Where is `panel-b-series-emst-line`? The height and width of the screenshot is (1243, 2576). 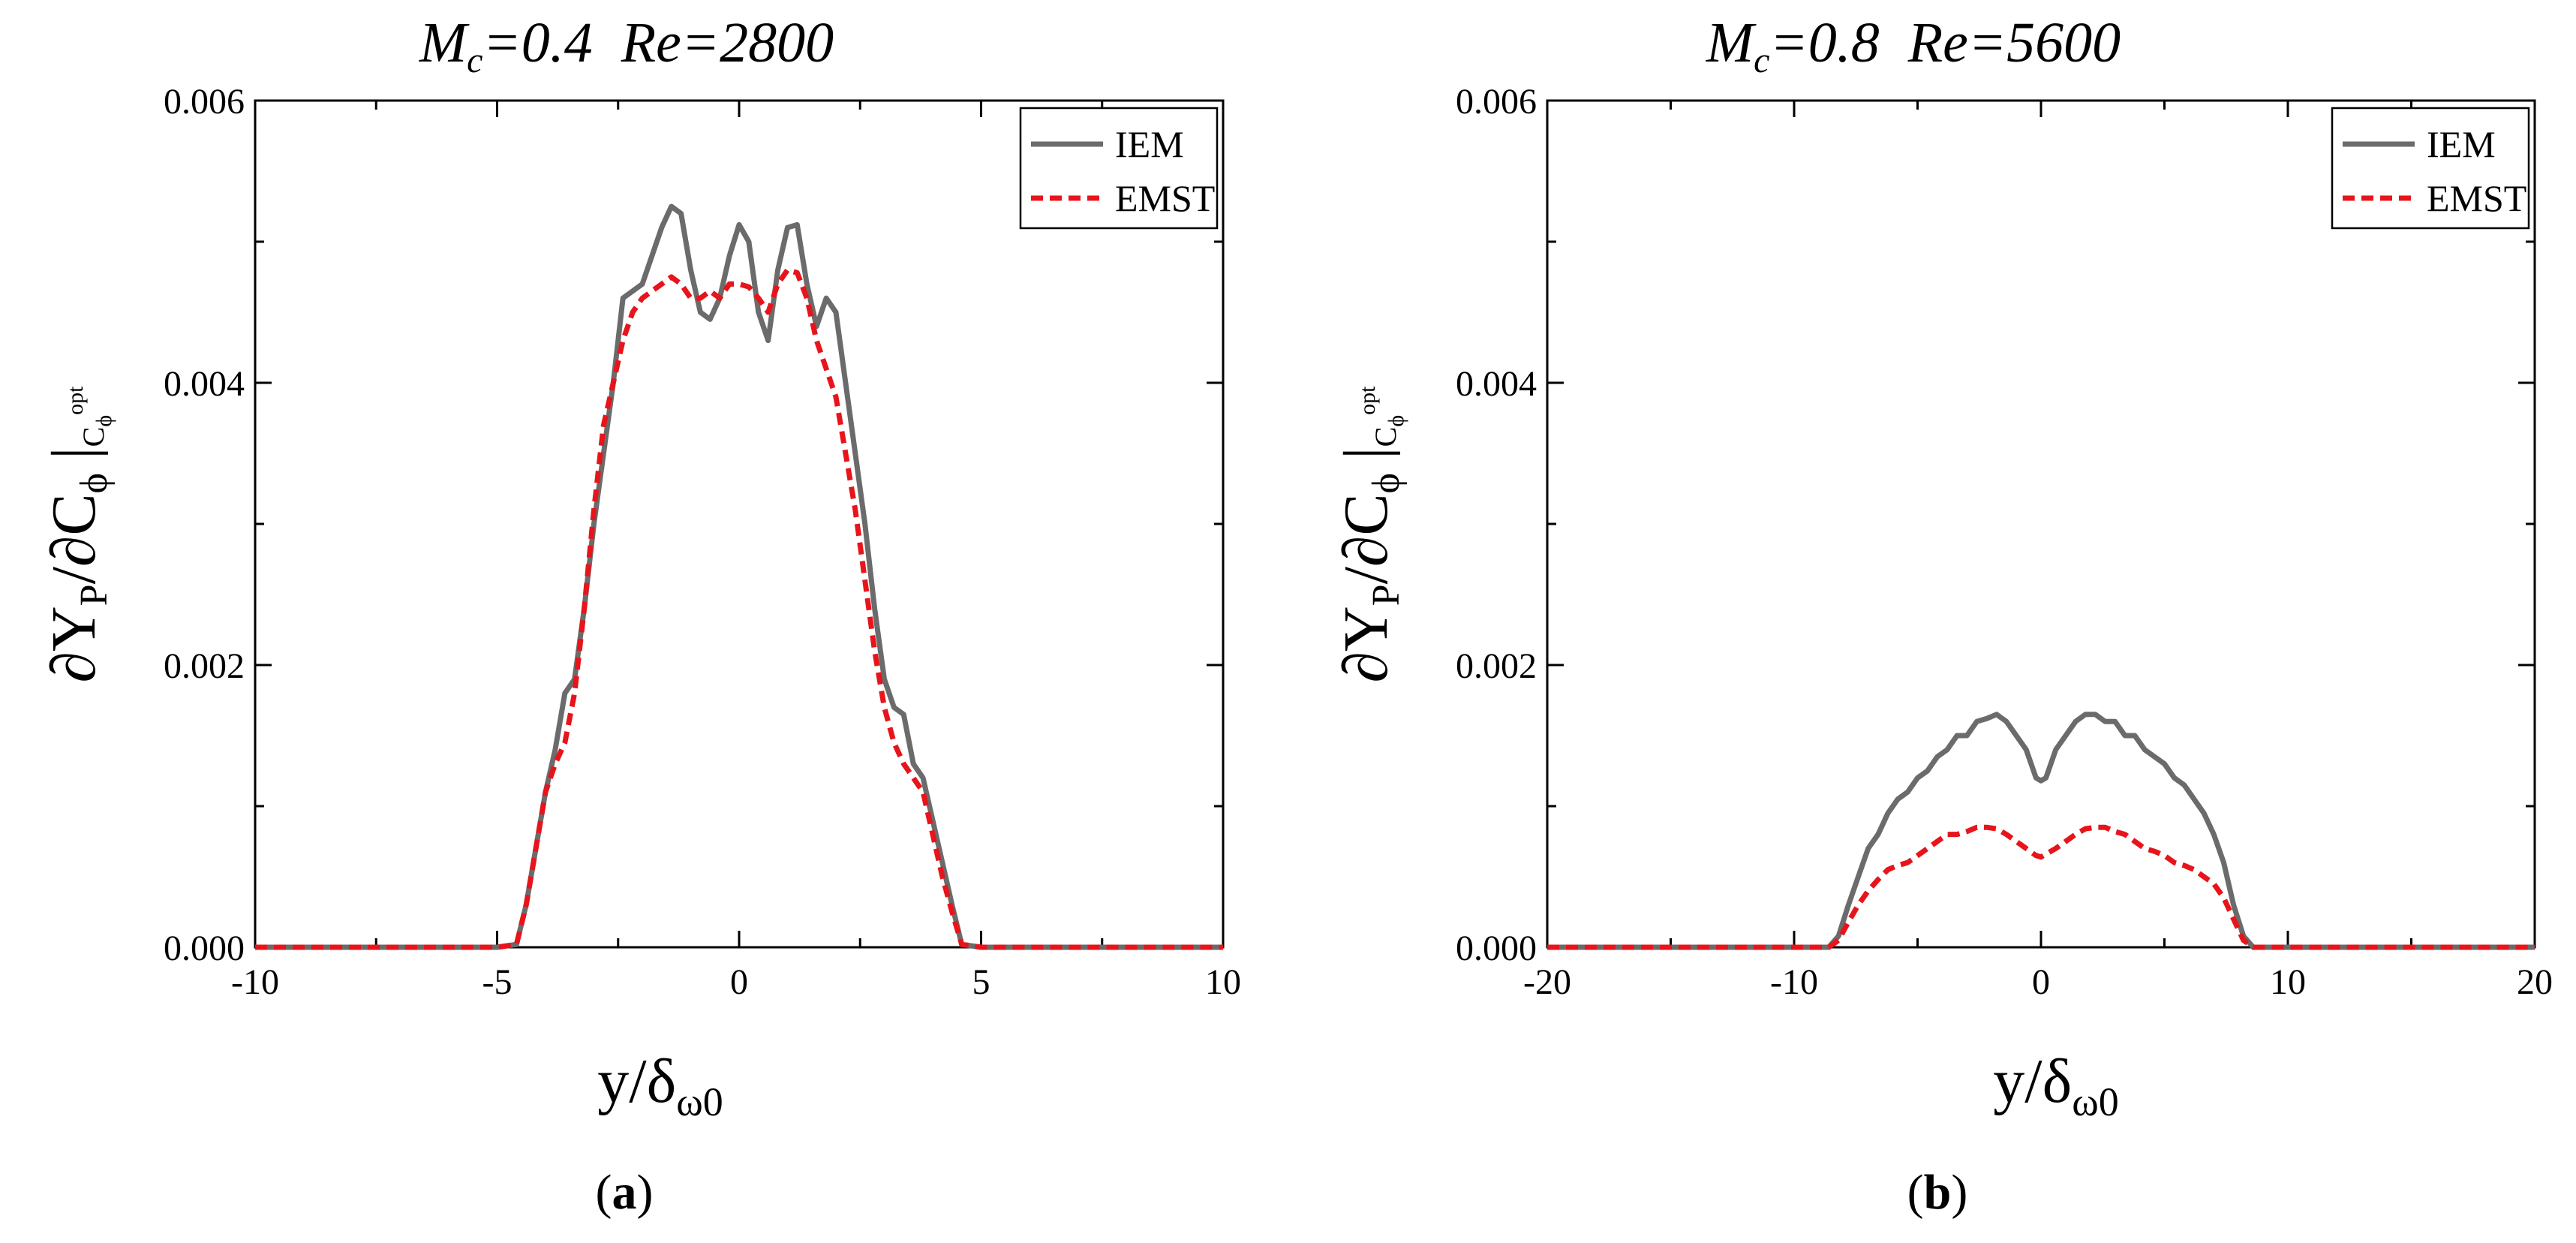
panel-b-series-emst-line is located at coordinates (2041, 887).